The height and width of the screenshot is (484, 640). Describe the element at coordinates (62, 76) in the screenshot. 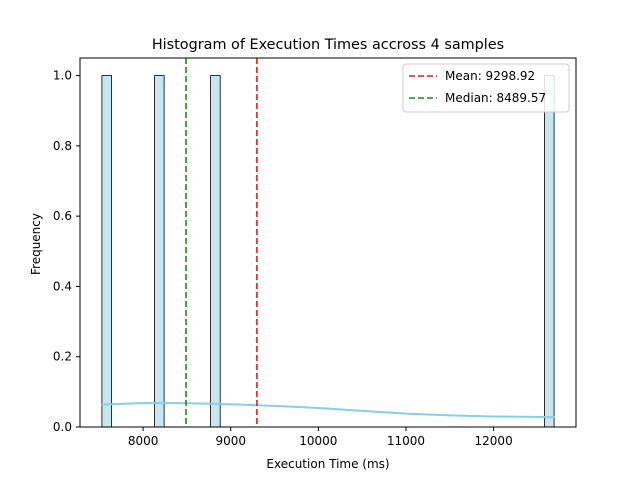

I see `y-tick-label: 1.0` at that location.